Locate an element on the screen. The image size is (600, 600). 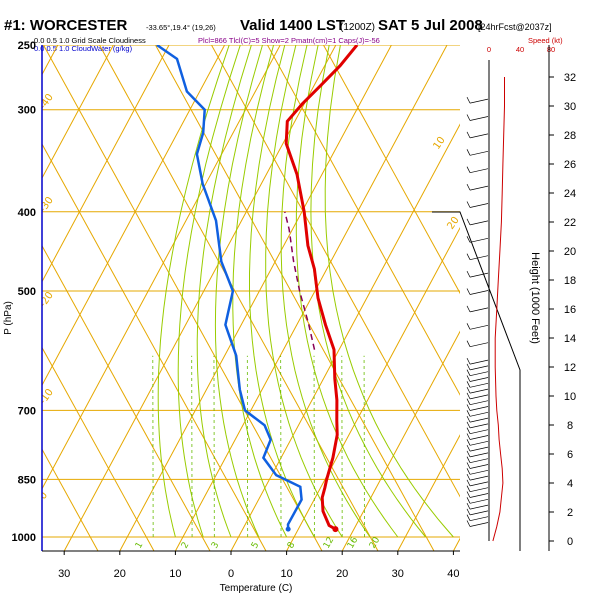
height-axis-label: Height (1000 Feet) is located at coordinates (535, 298).